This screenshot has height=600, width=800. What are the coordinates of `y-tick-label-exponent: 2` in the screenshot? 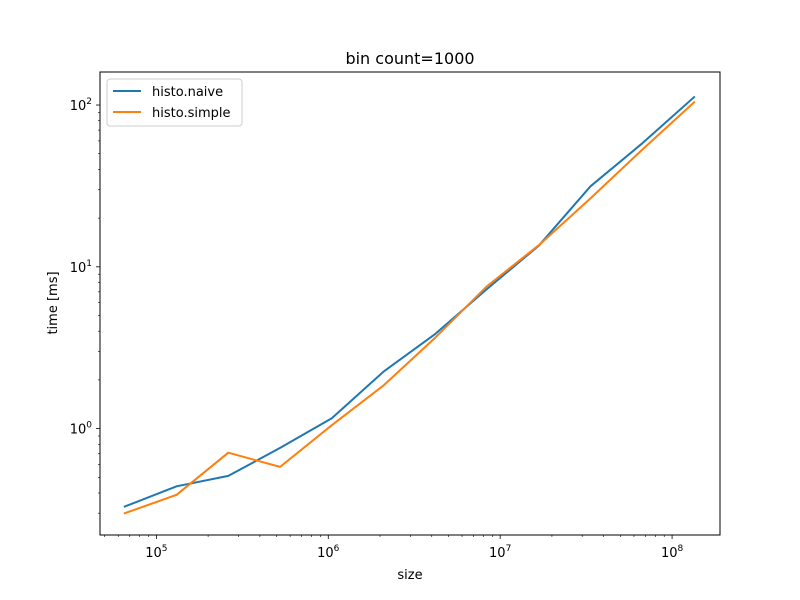 It's located at (89, 102).